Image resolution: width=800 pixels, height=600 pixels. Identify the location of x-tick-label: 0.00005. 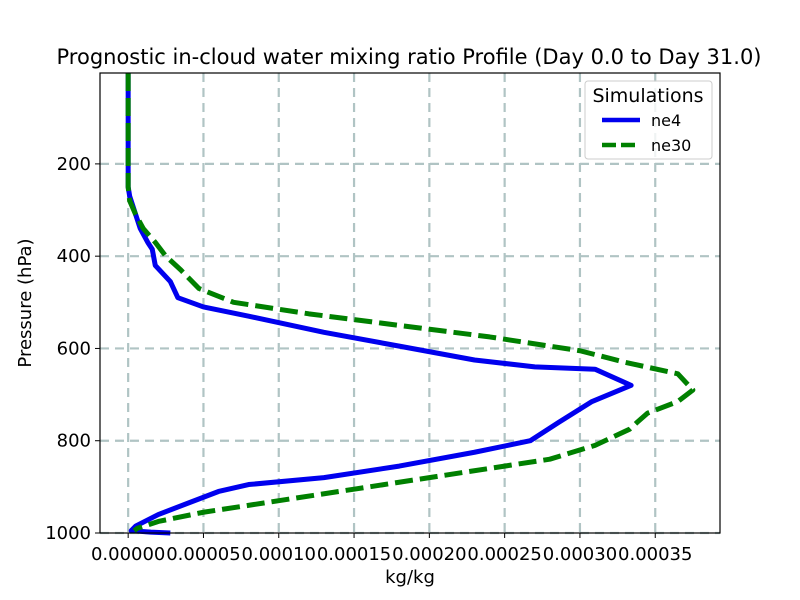
(203, 554).